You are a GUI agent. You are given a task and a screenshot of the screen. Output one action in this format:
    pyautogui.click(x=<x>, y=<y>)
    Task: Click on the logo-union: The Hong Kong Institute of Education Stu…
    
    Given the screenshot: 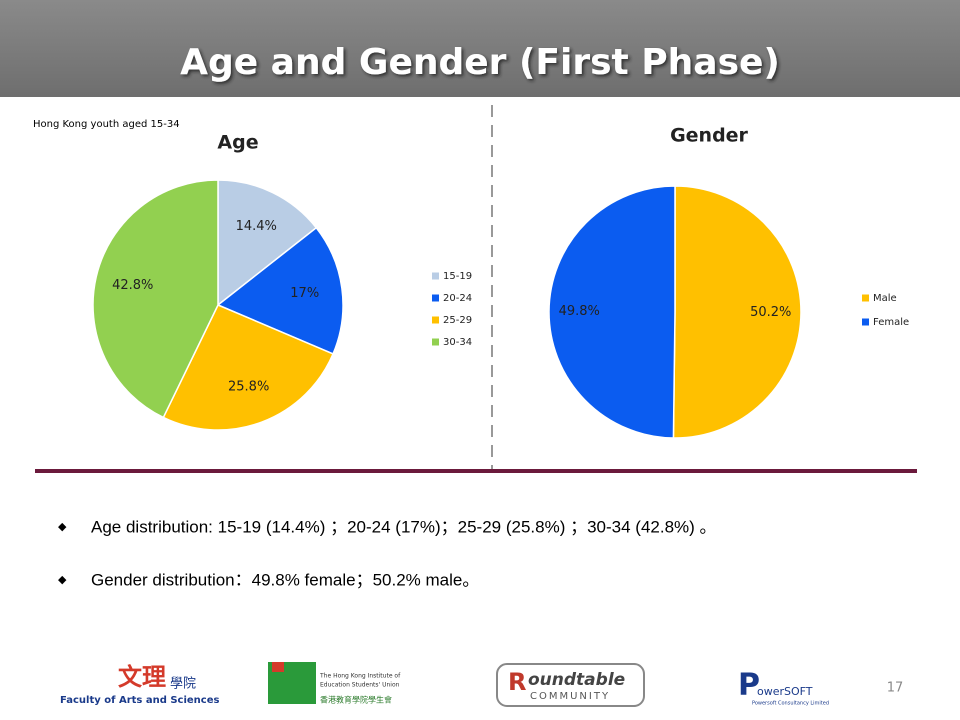 What is the action you would take?
    pyautogui.click(x=334, y=683)
    